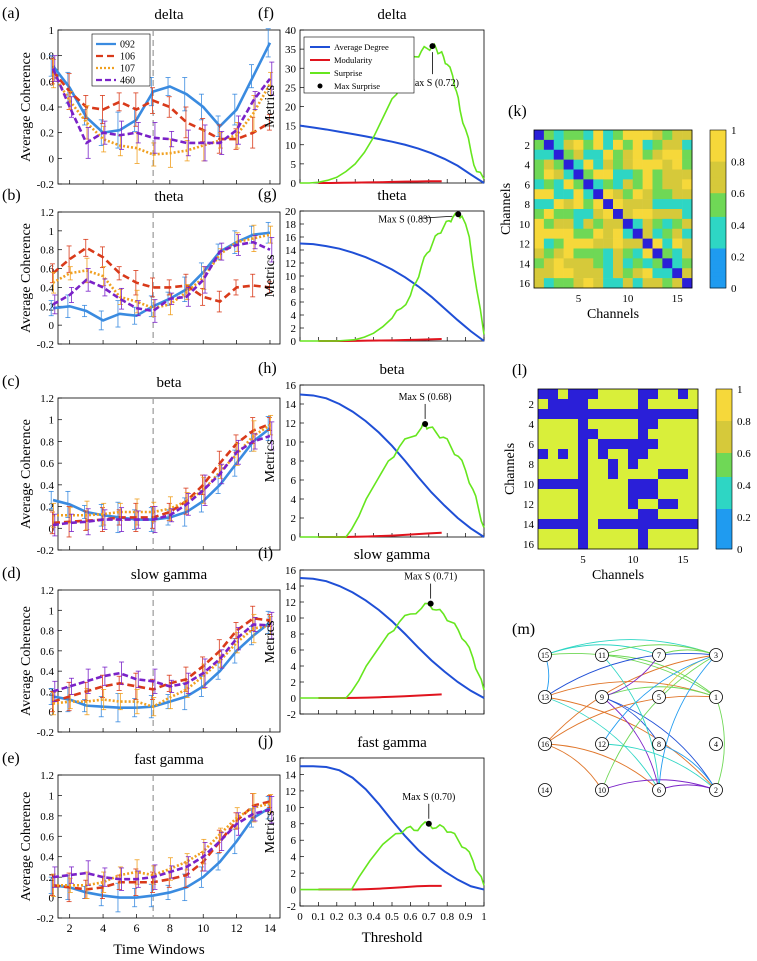 The image size is (757, 961). What do you see at coordinates (659, 697) in the screenshot?
I see `network-node-label: 5` at bounding box center [659, 697].